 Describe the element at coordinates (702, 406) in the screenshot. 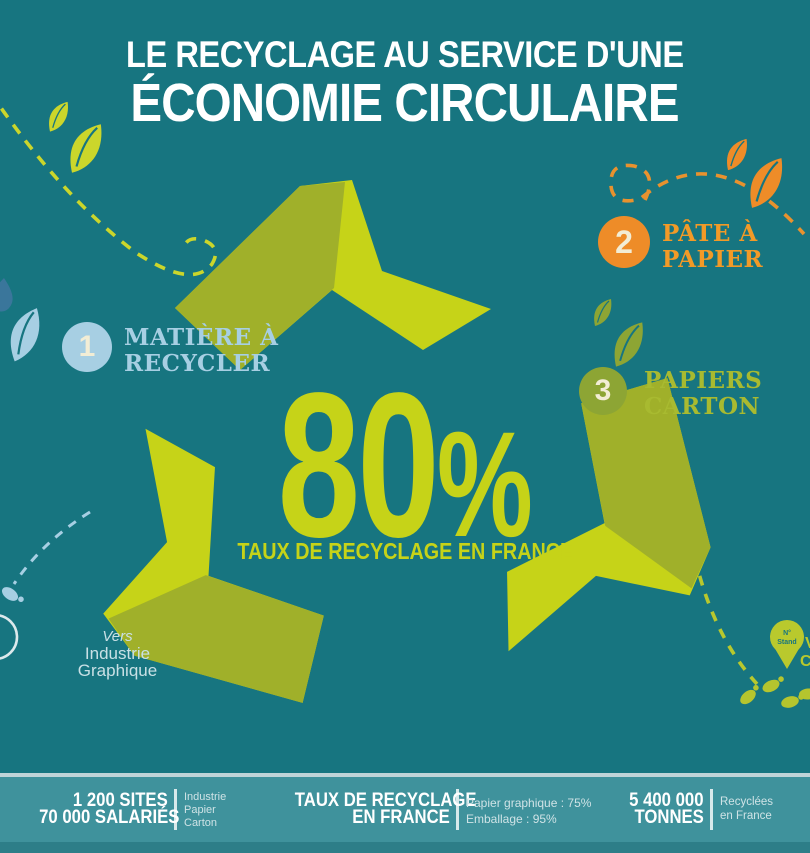

I see `step-3-label-line2: CARTON` at that location.